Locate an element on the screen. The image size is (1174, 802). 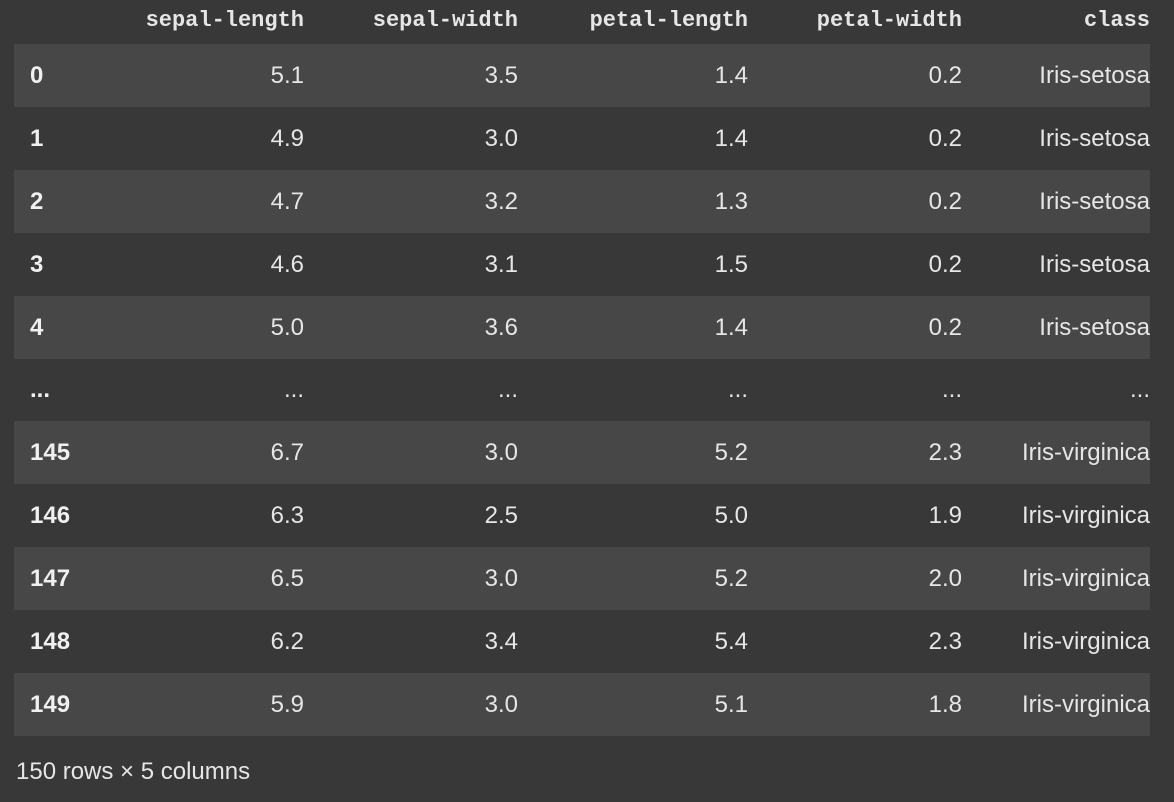
row-index: 146 is located at coordinates (50, 515).